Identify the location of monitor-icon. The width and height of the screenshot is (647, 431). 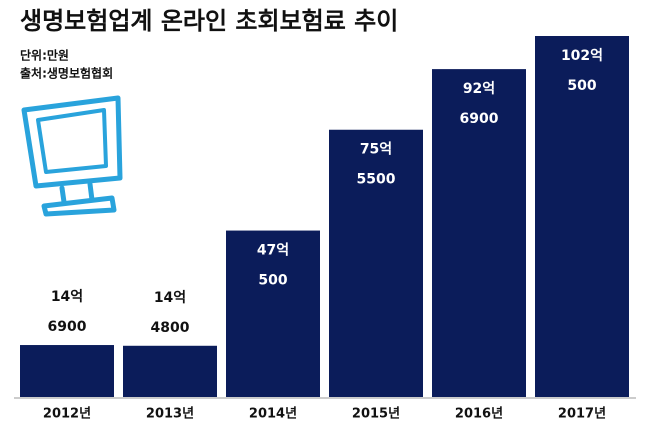
(72, 156).